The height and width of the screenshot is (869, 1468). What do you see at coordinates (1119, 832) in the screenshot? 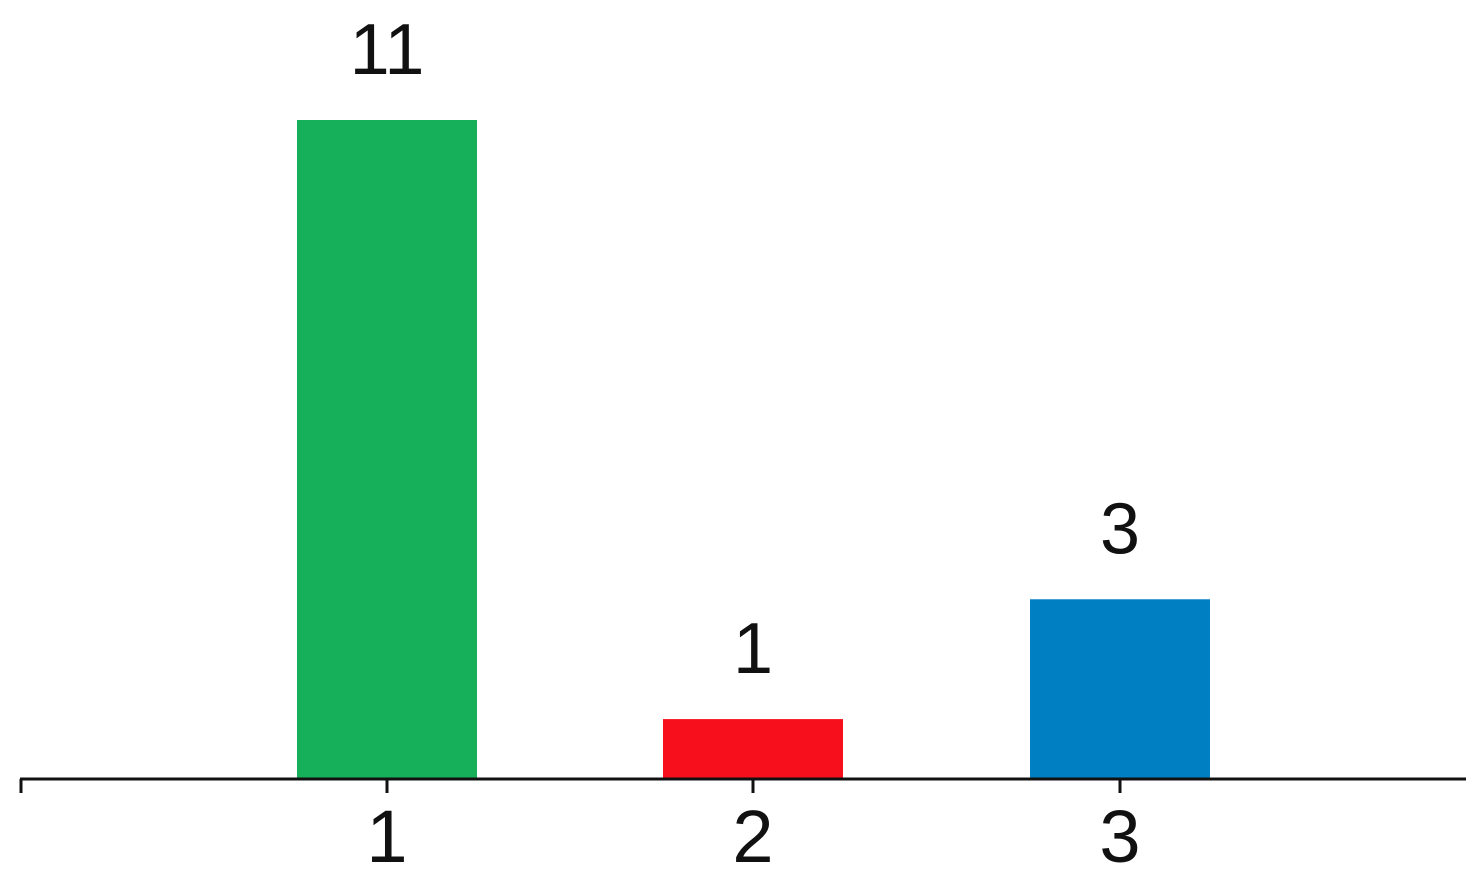
I see `x-tick-label-3: 3` at bounding box center [1119, 832].